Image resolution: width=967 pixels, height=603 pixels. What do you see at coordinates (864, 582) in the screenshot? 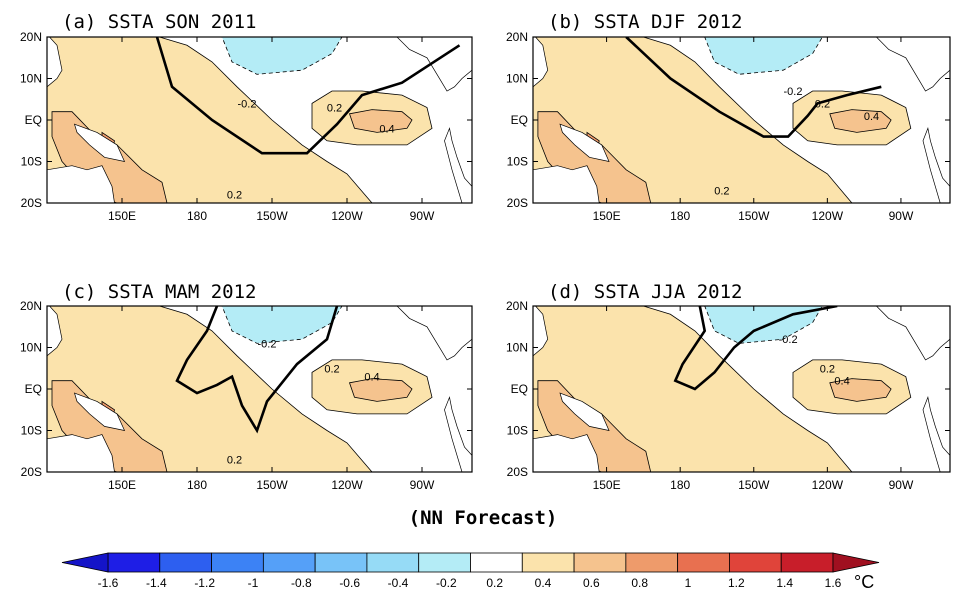
I see `colorbar-unit: °C` at bounding box center [864, 582].